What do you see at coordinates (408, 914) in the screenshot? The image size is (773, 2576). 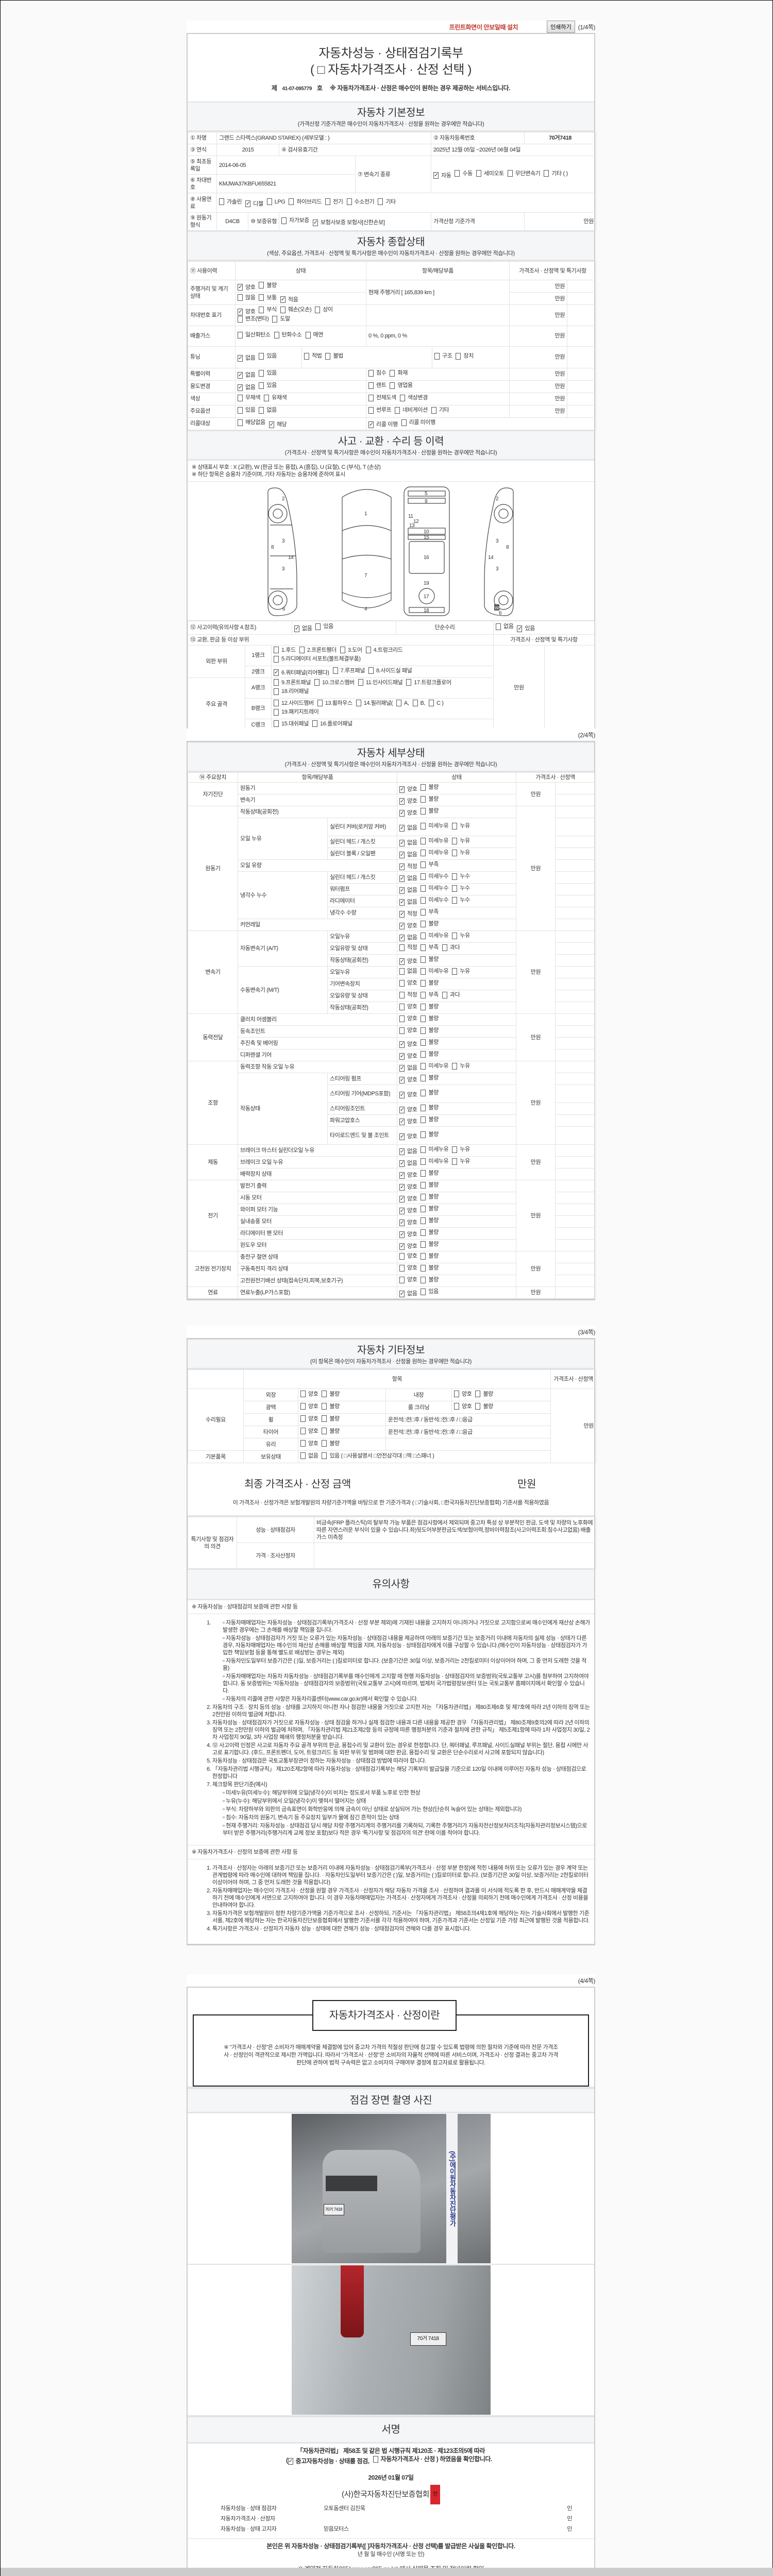 I see `checkbox-option: ✓ 적정` at bounding box center [408, 914].